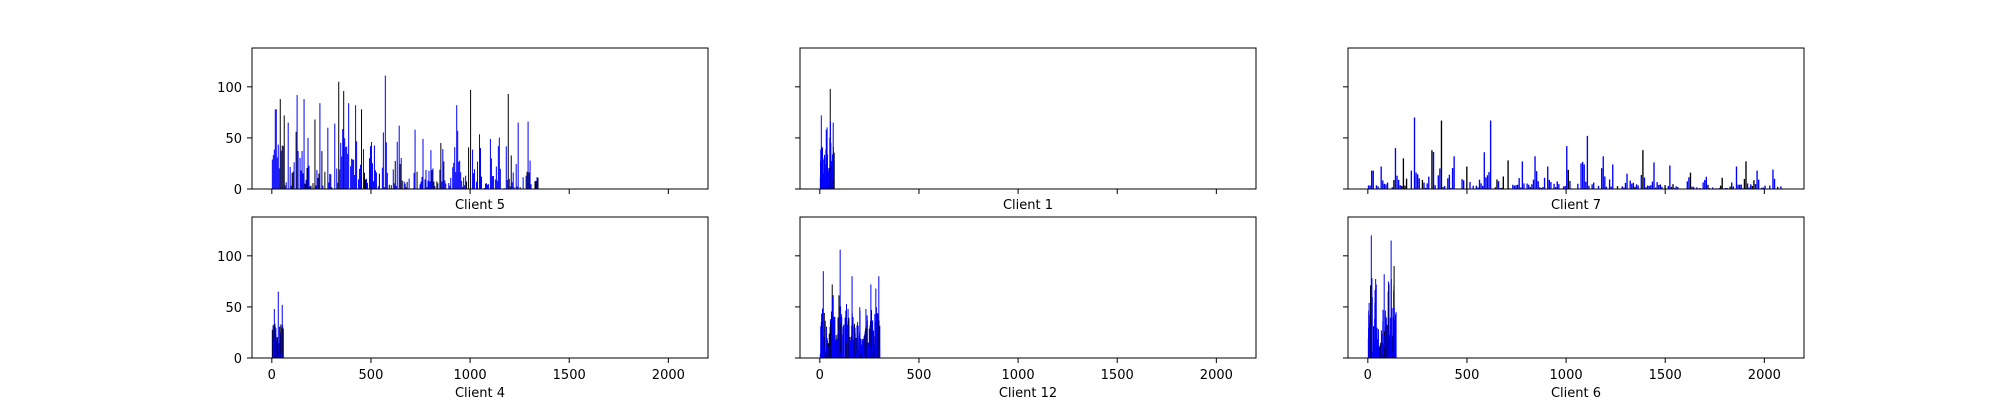 The image size is (2000, 400). What do you see at coordinates (1028, 393) in the screenshot?
I see `panel-title: Client 12` at bounding box center [1028, 393].